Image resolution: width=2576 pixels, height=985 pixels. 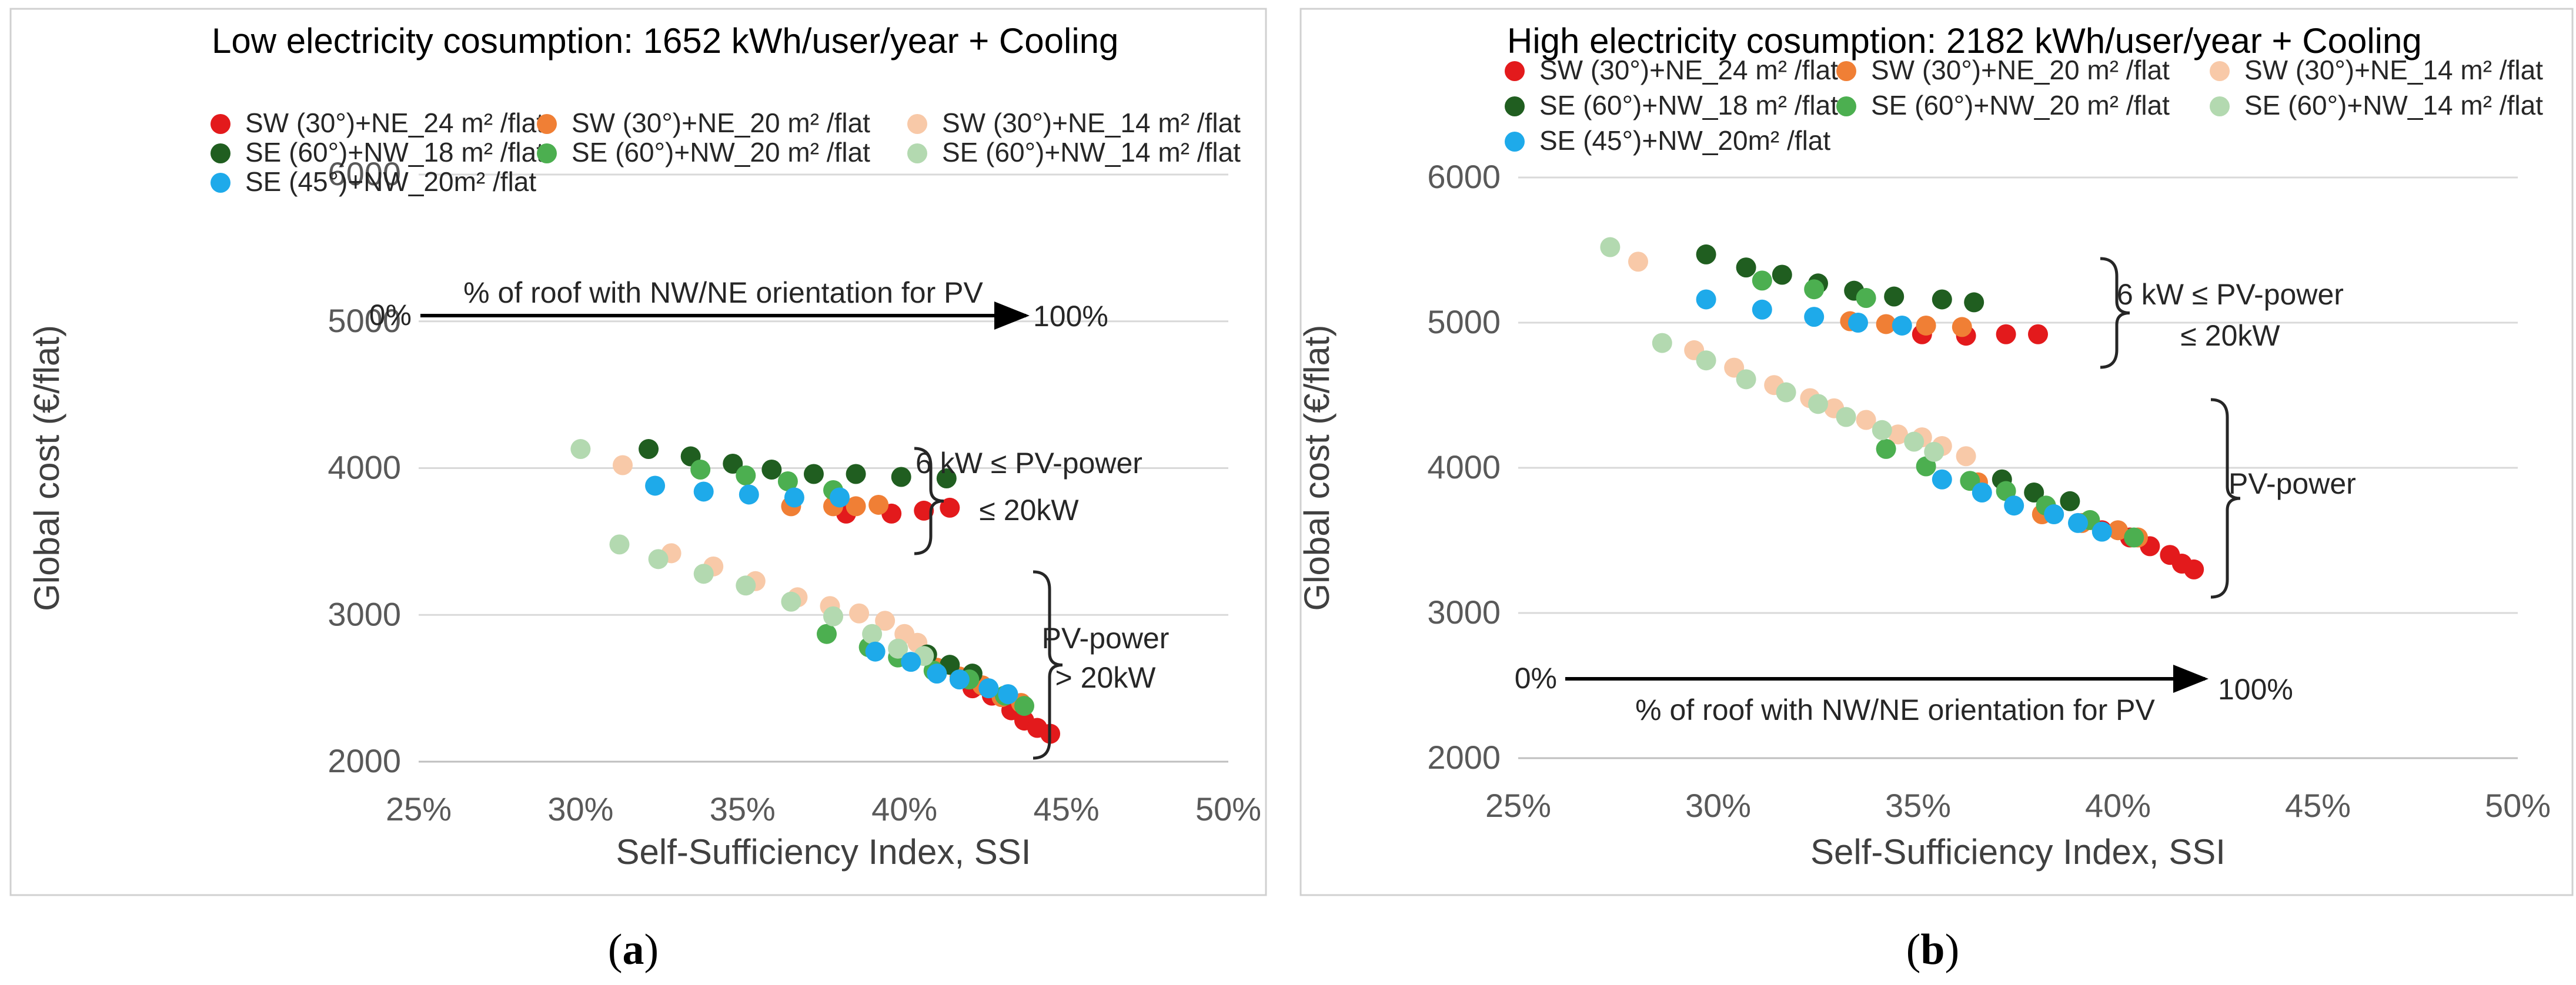 What do you see at coordinates (1317, 468) in the screenshot?
I see `y-axis-label: Global cost (€/flat)` at bounding box center [1317, 468].